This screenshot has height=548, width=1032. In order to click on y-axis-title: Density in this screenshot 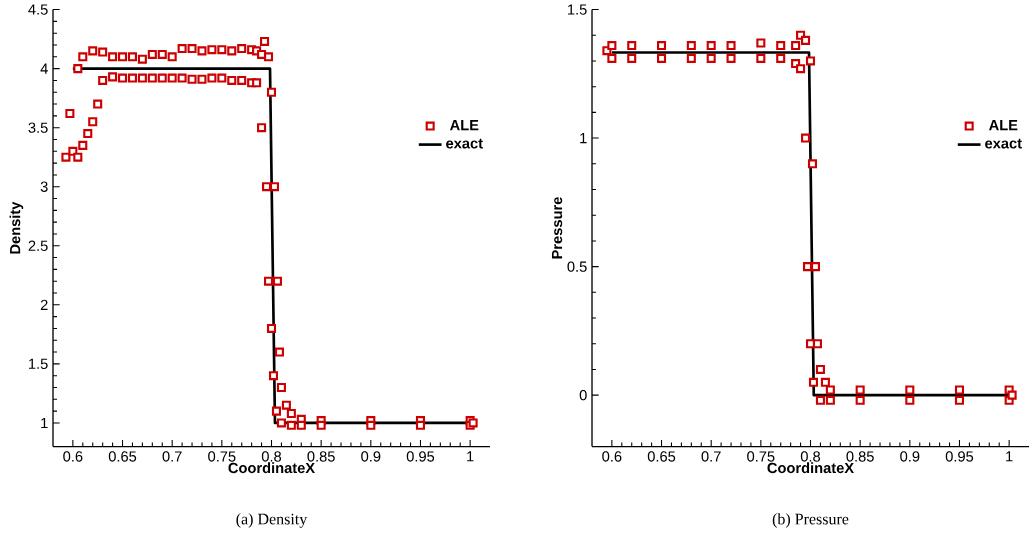, I will do `click(16, 227)`.